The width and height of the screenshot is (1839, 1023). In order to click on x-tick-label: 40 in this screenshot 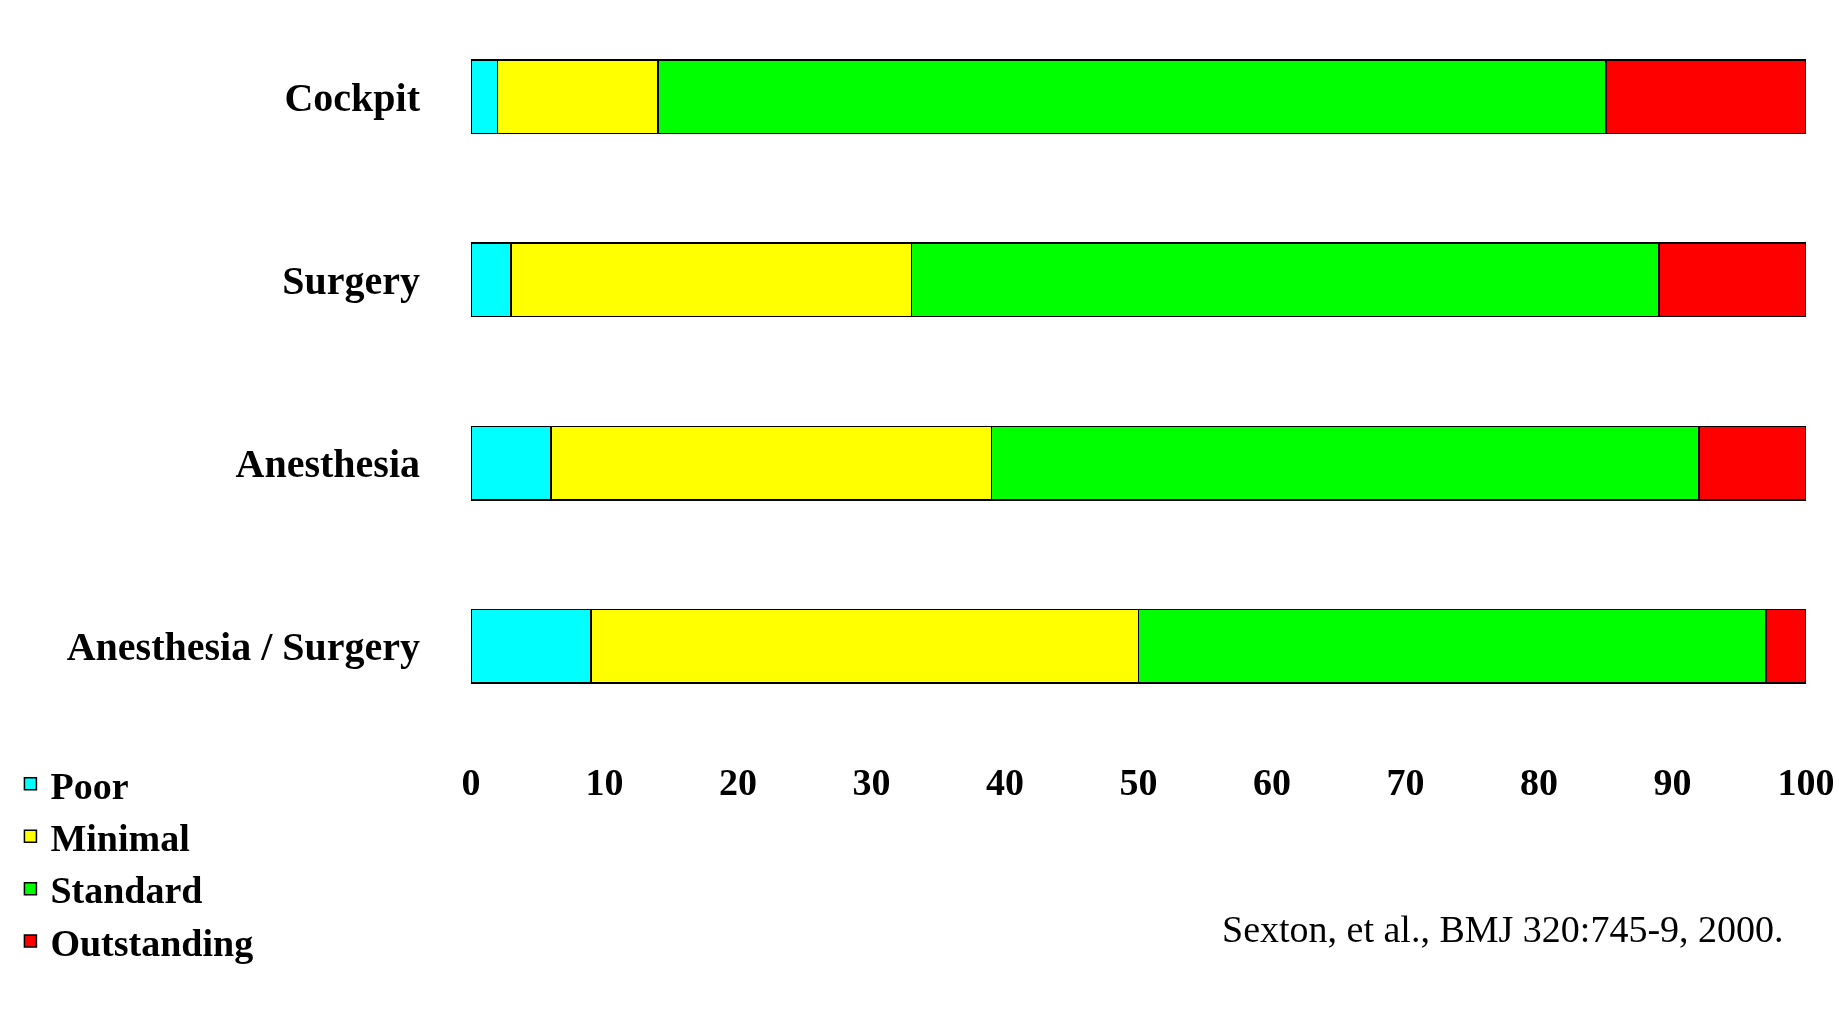, I will do `click(1005, 782)`.